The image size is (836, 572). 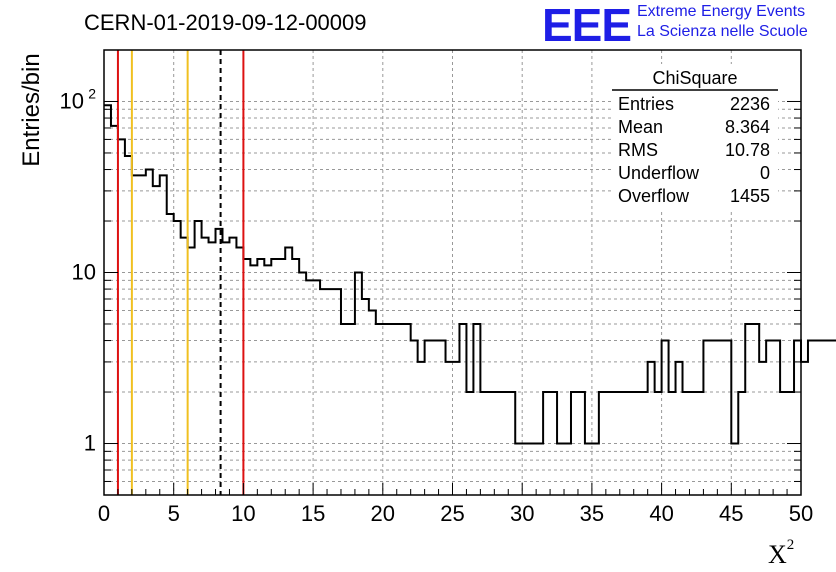 I want to click on chart-title: CERN-01-2019-09-12-00009, so click(x=225, y=22).